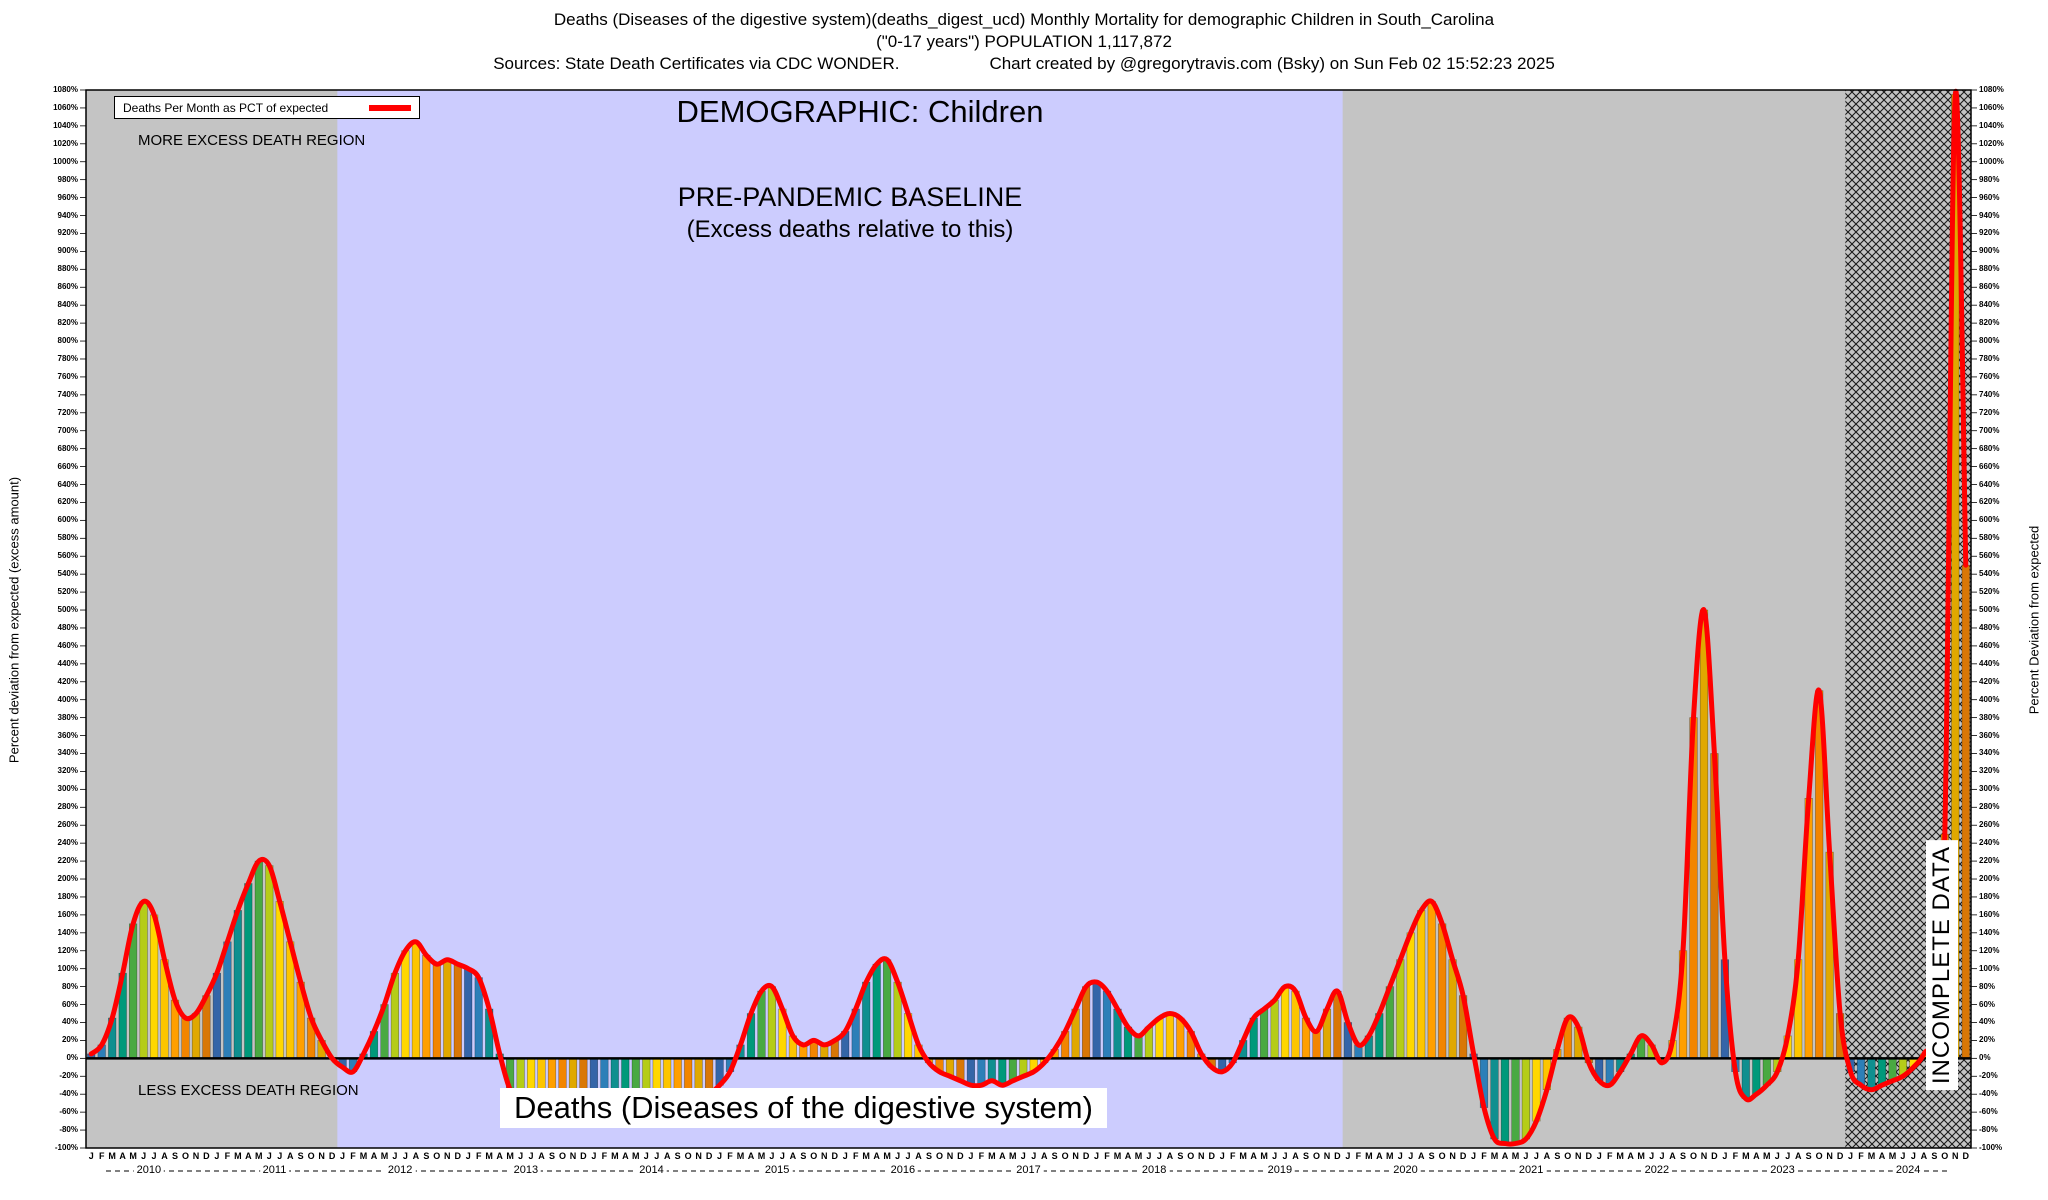 This screenshot has width=2048, height=1200. I want to click on y-tick-label: 740%, so click(67, 394).